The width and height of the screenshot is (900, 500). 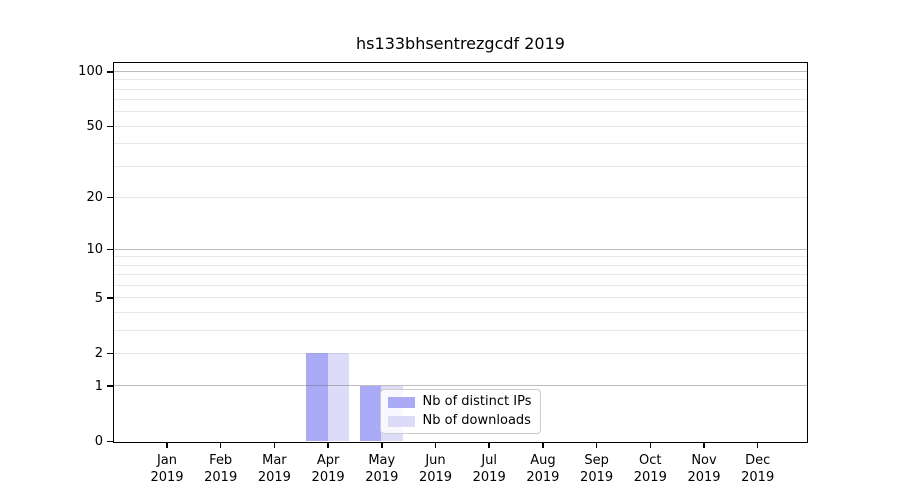 I want to click on bar-apr-distinct-ips, so click(x=317, y=397).